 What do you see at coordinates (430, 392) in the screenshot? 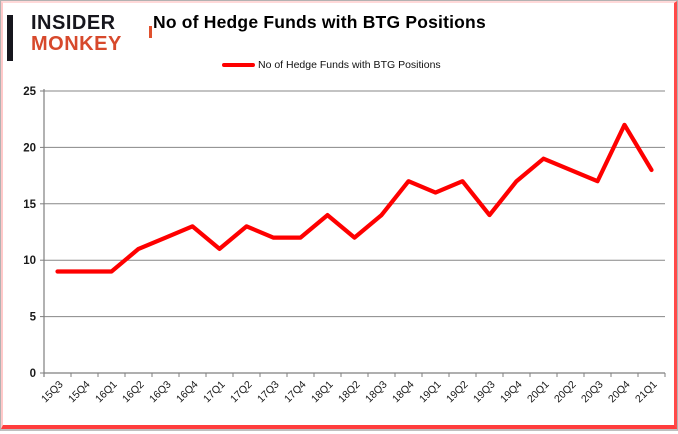
I see `x-axis-tick-label: 19Q1` at bounding box center [430, 392].